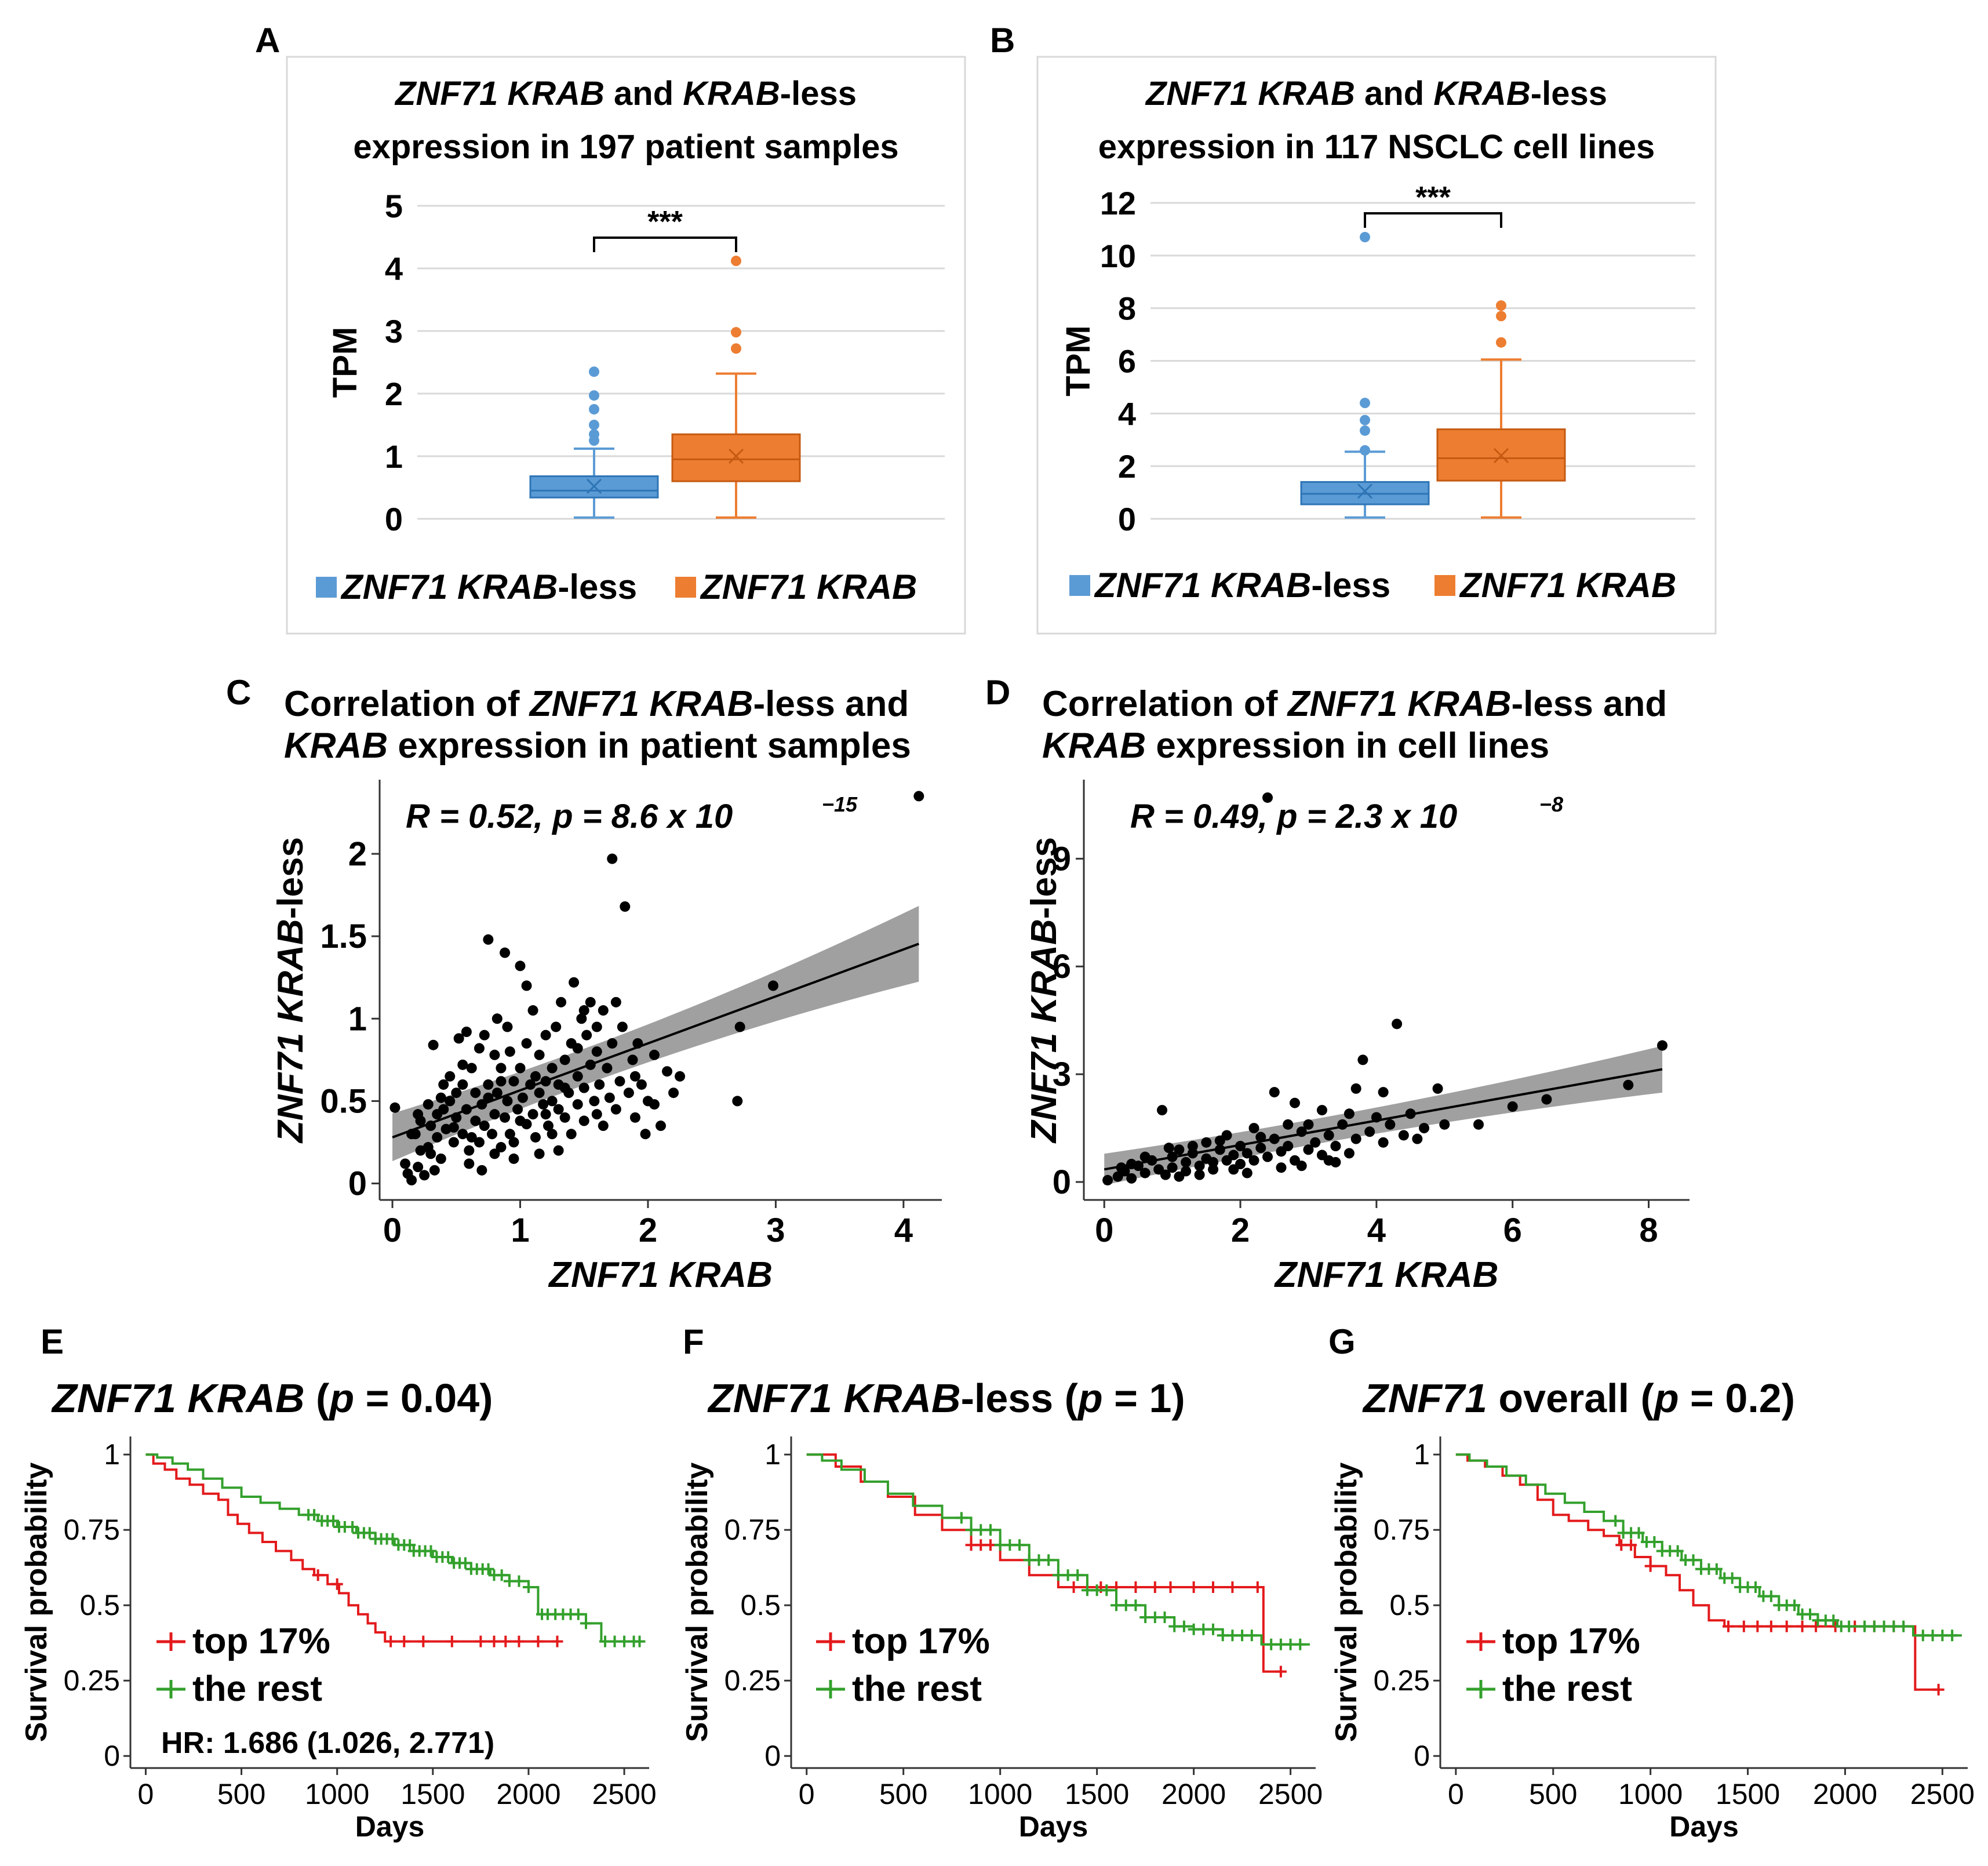 This screenshot has height=1866, width=1988. I want to click on text-run: TPM, so click(345, 362).